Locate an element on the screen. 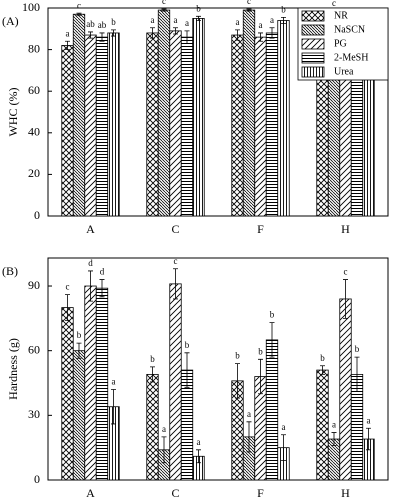 This screenshot has height=500, width=396. panel-label: (A) is located at coordinates (10, 21).